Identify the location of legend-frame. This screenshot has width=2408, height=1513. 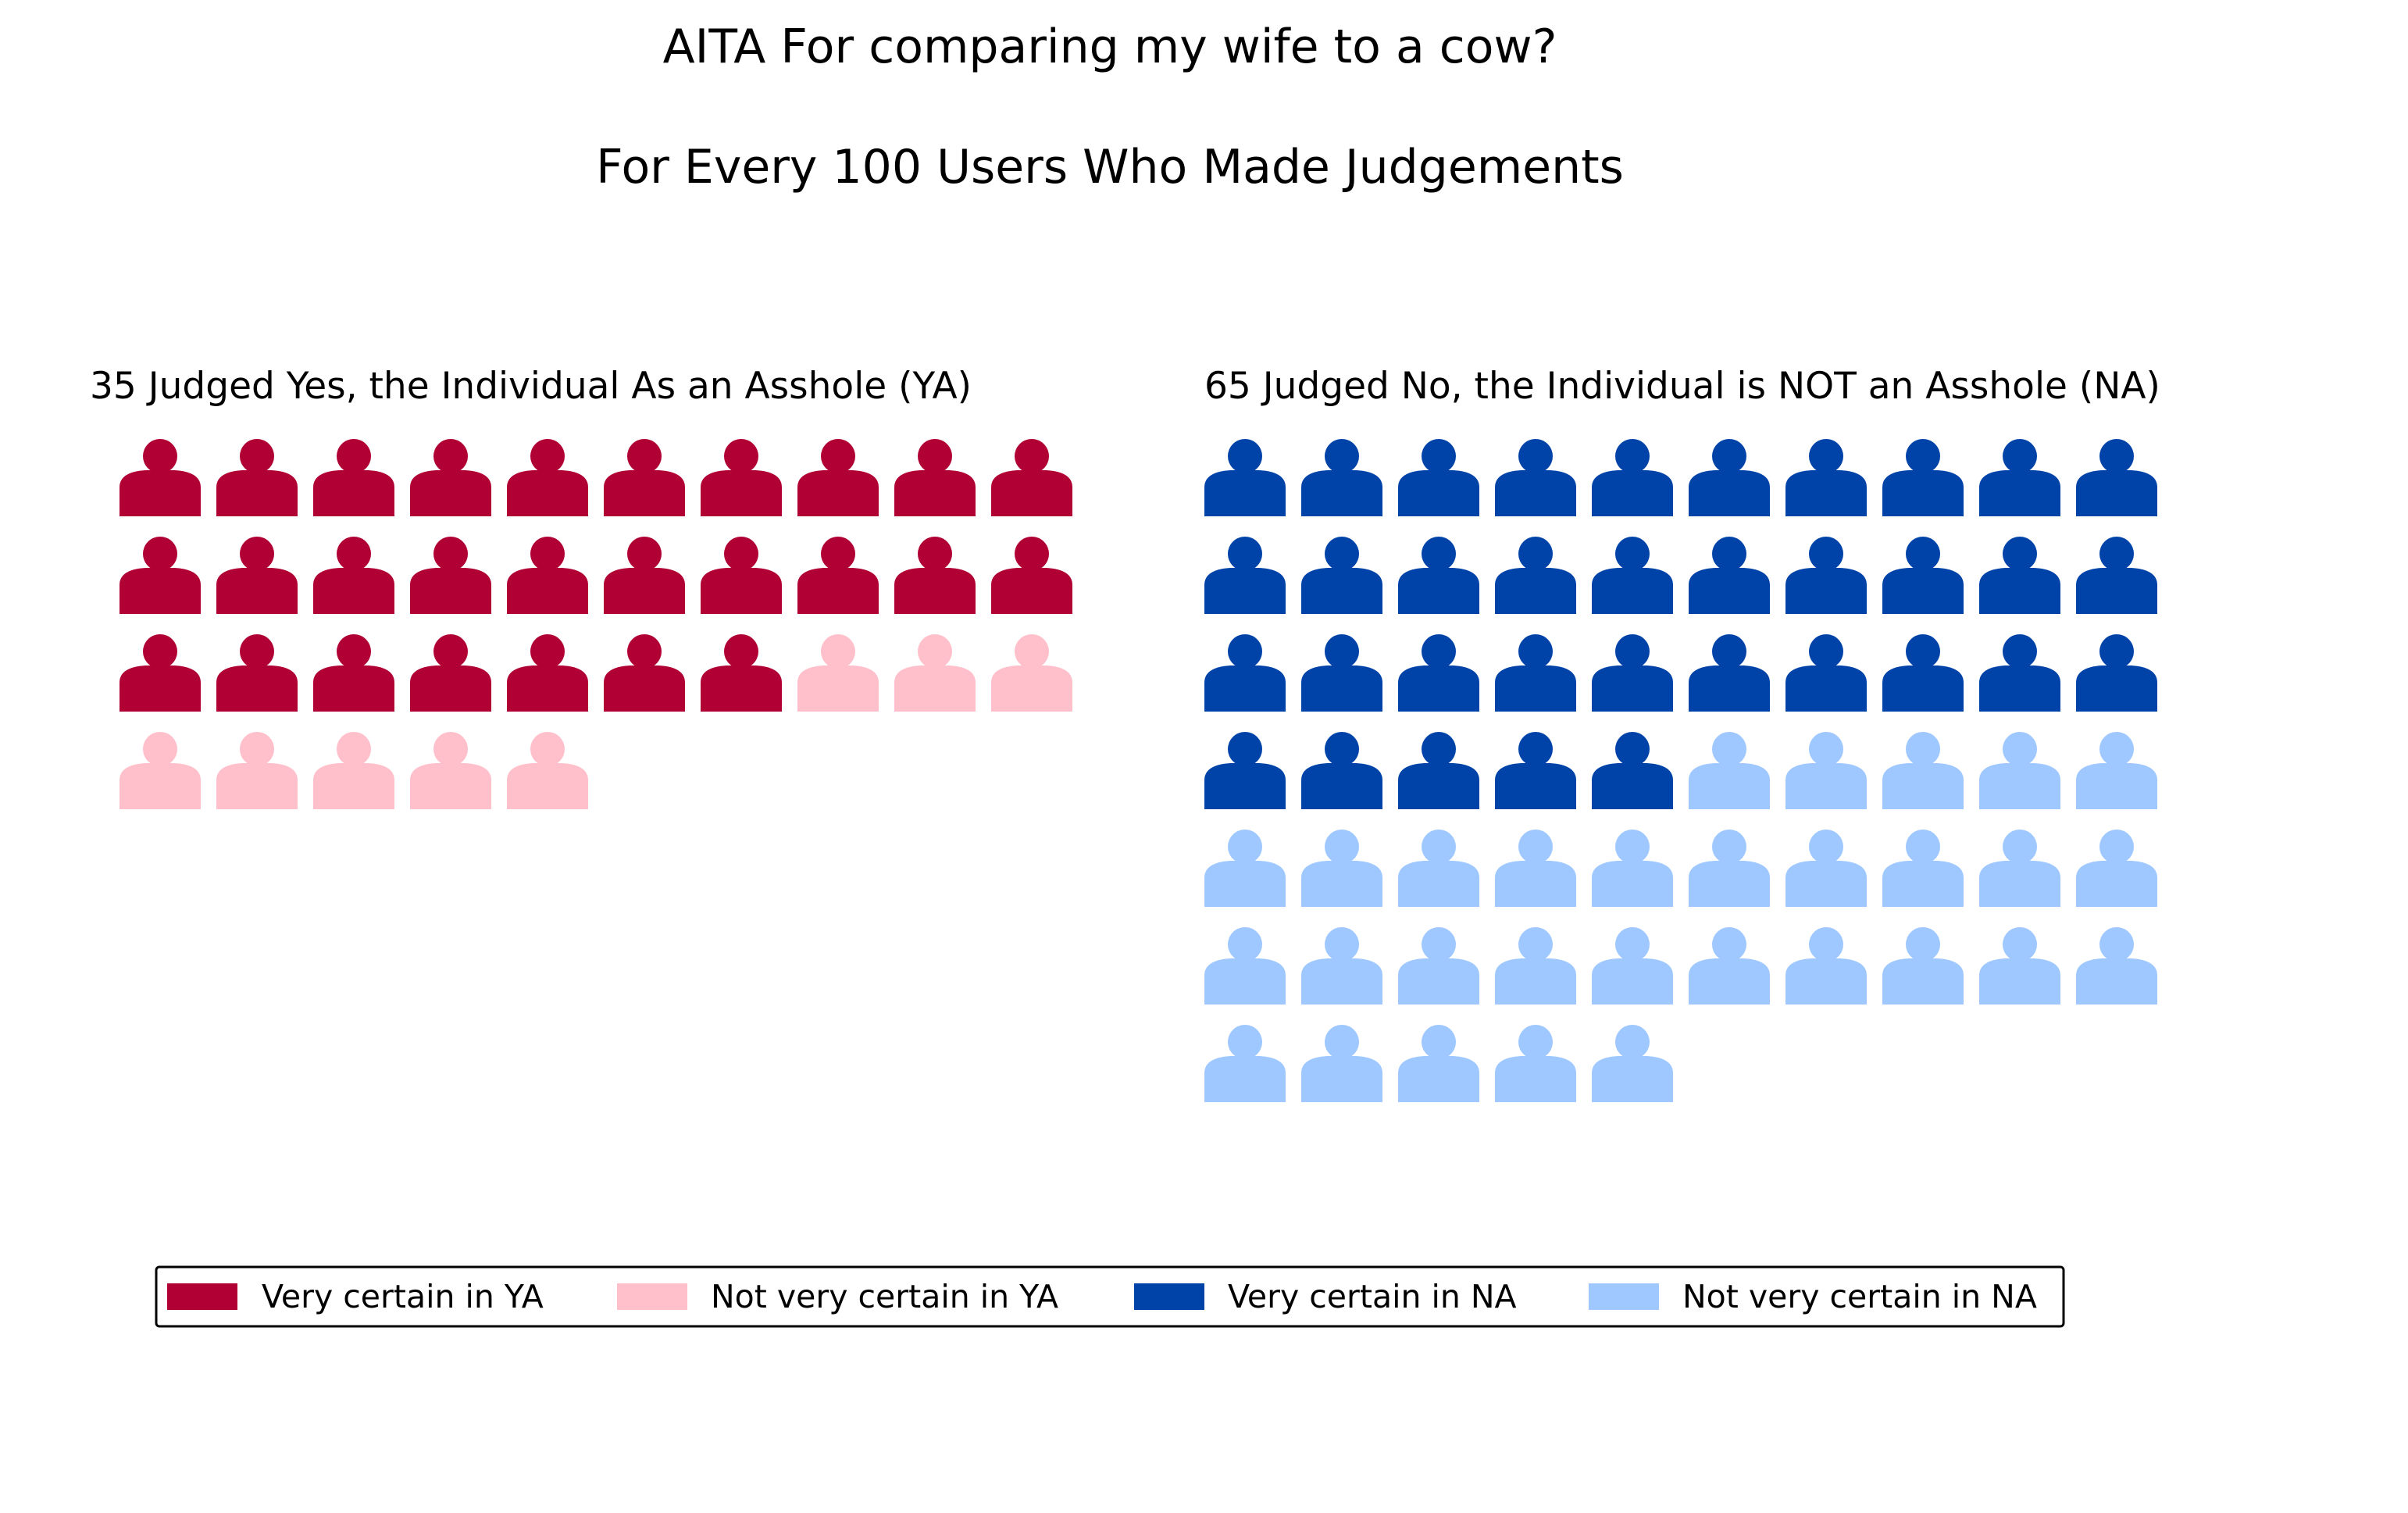
(1110, 1296).